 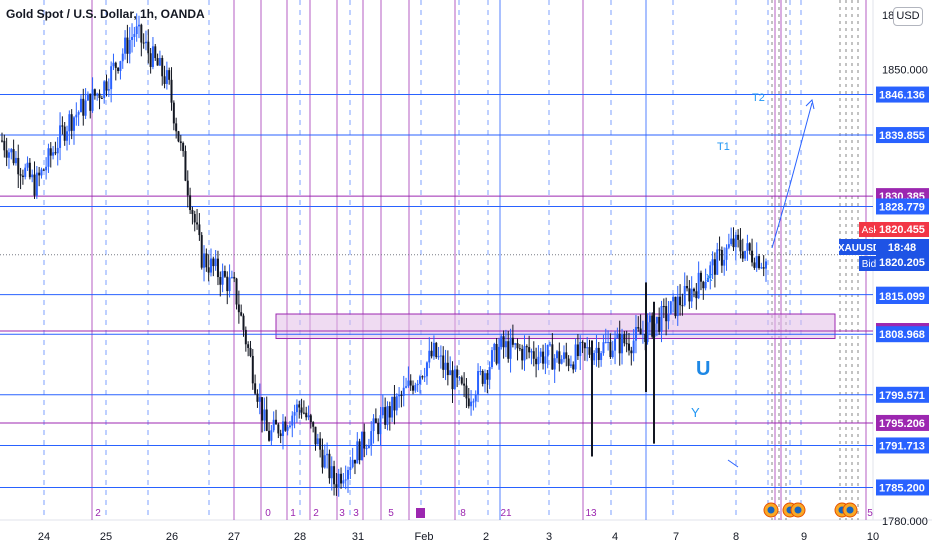 I want to click on time-tick: 7, so click(x=676, y=537).